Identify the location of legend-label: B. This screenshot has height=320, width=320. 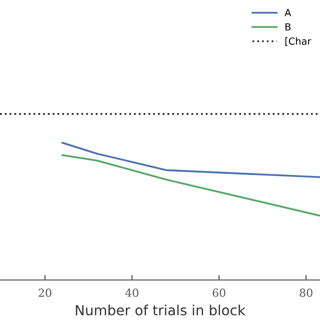
(288, 26).